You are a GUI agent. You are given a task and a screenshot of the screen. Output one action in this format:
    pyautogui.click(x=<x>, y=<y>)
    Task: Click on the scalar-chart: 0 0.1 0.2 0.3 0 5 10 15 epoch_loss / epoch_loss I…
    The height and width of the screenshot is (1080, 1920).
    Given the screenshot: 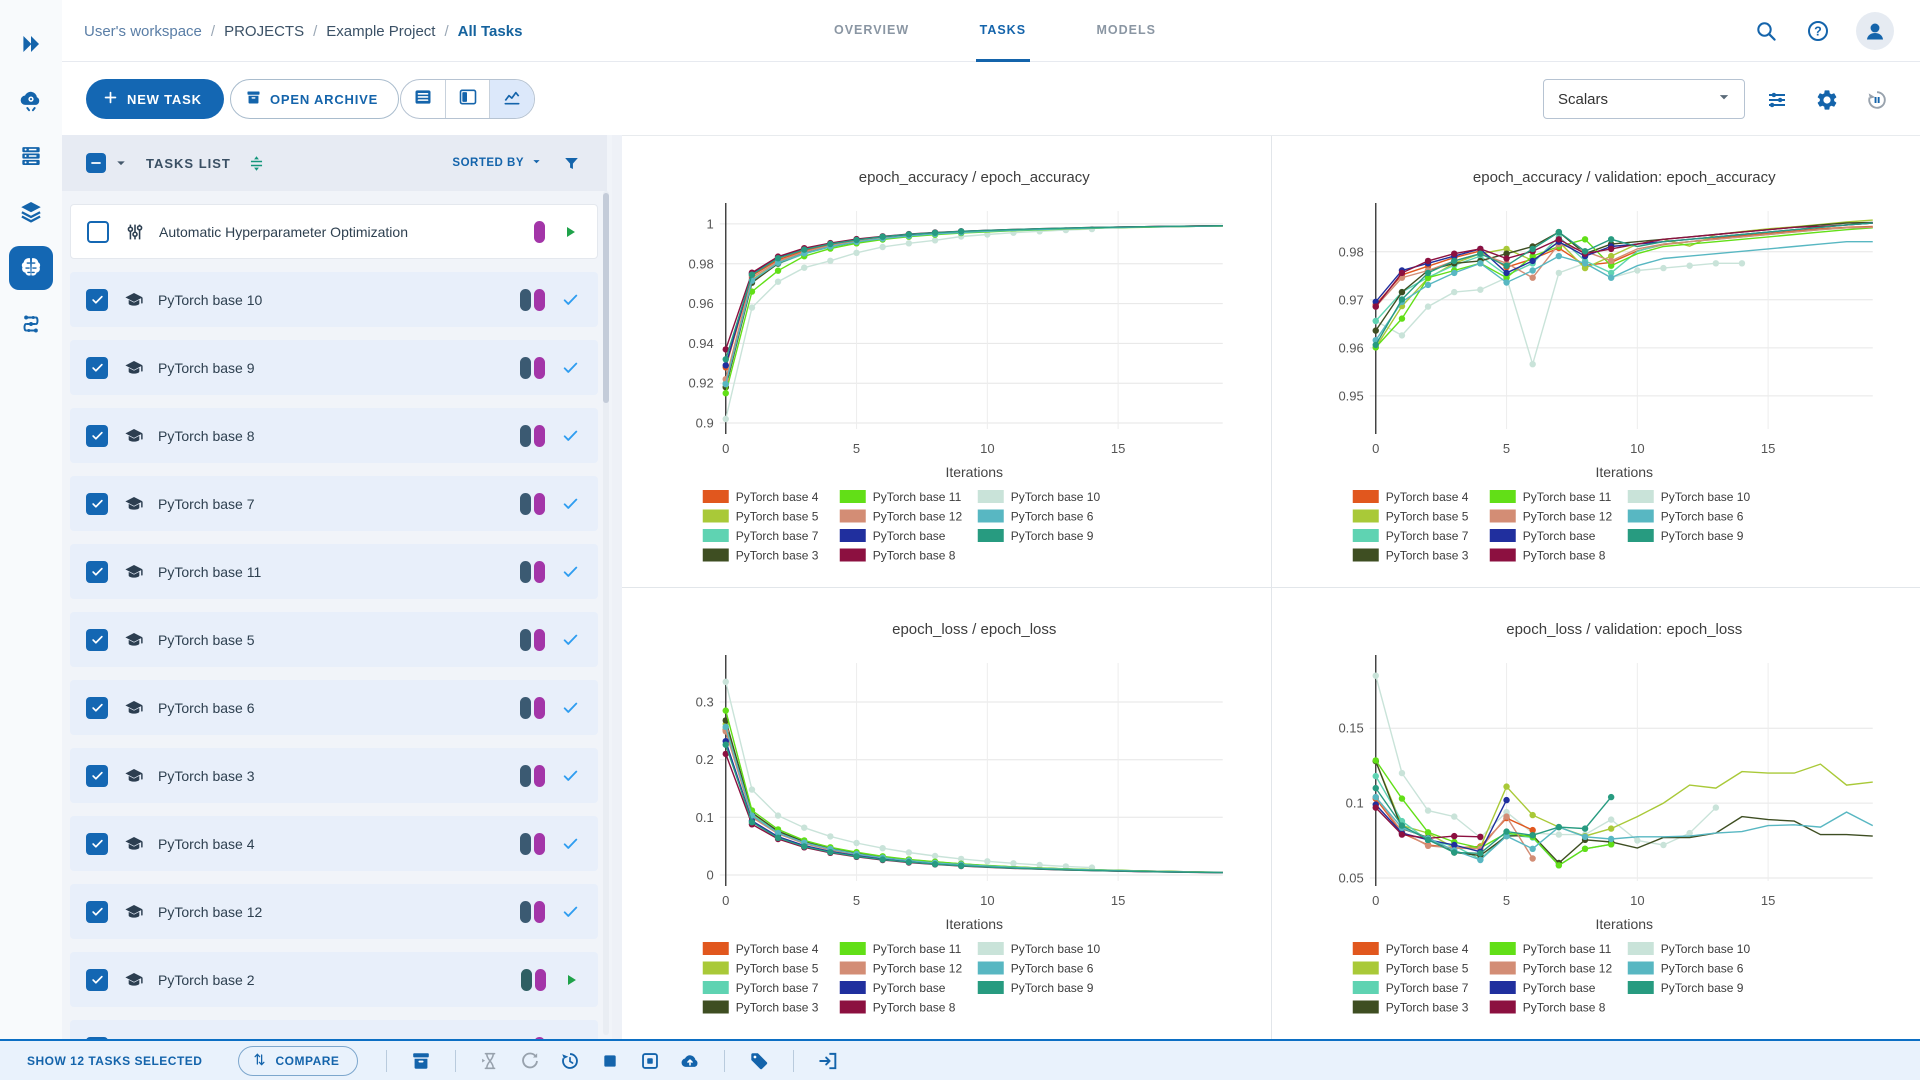 What is the action you would take?
    pyautogui.click(x=946, y=813)
    